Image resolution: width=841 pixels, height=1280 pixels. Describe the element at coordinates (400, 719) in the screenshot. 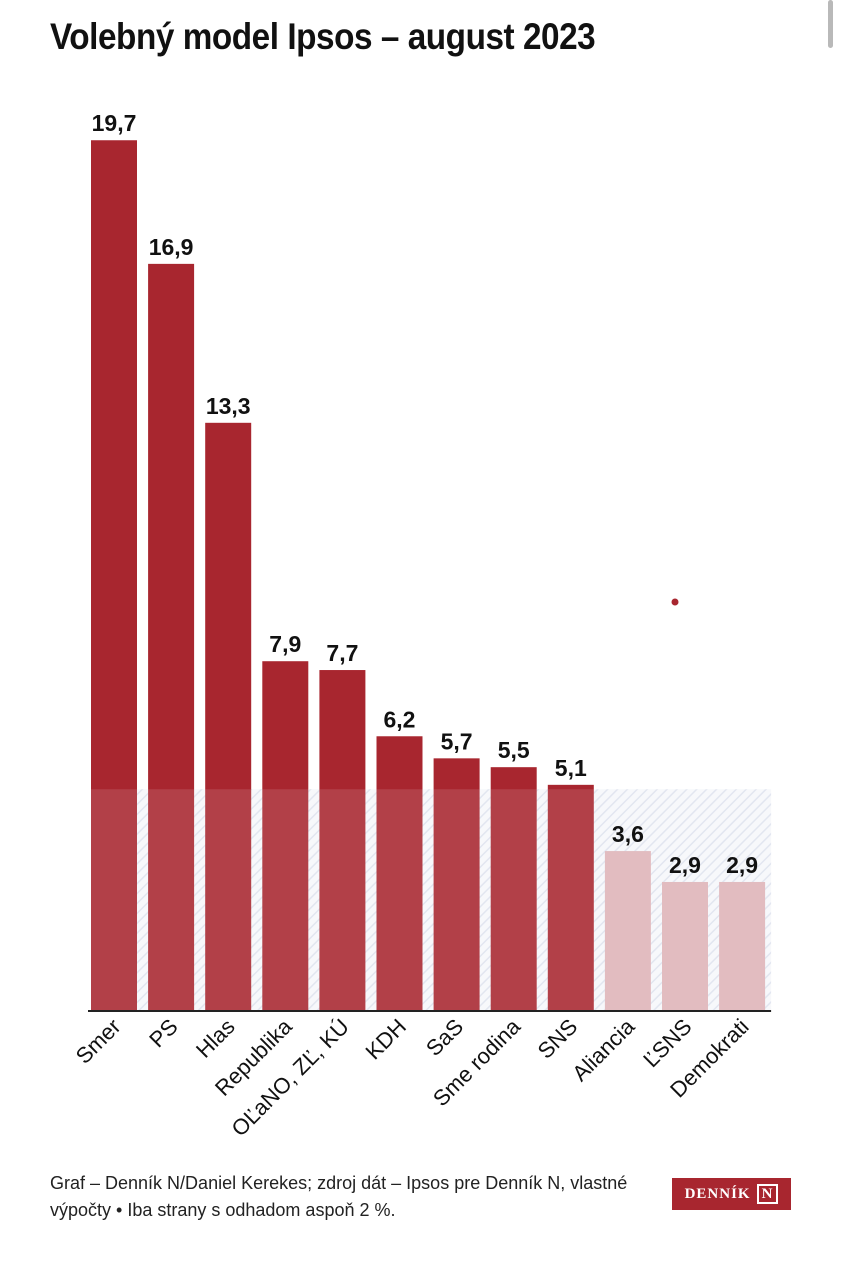

I see `bar-value-label: 6,2` at that location.